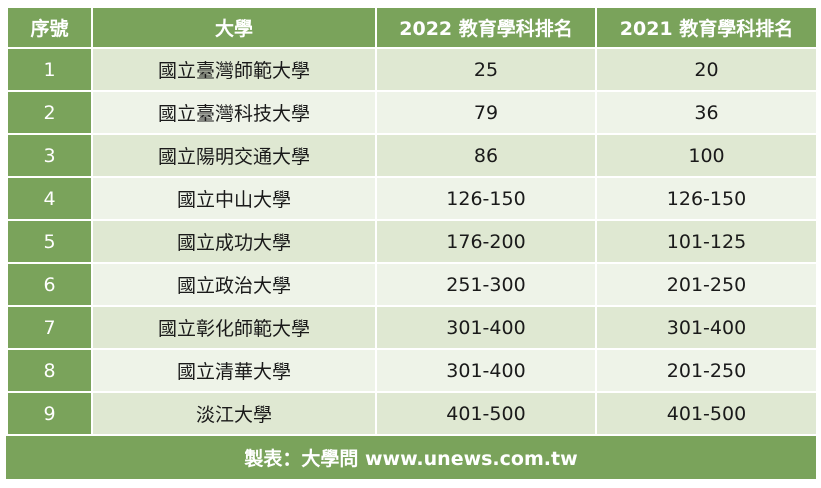 This screenshot has width=821, height=488. I want to click on row-rank-2021: 100, so click(706, 155).